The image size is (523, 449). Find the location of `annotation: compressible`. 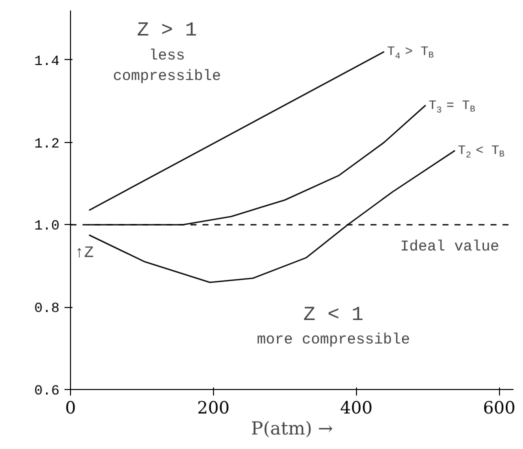

annotation: compressible is located at coordinates (166, 76).